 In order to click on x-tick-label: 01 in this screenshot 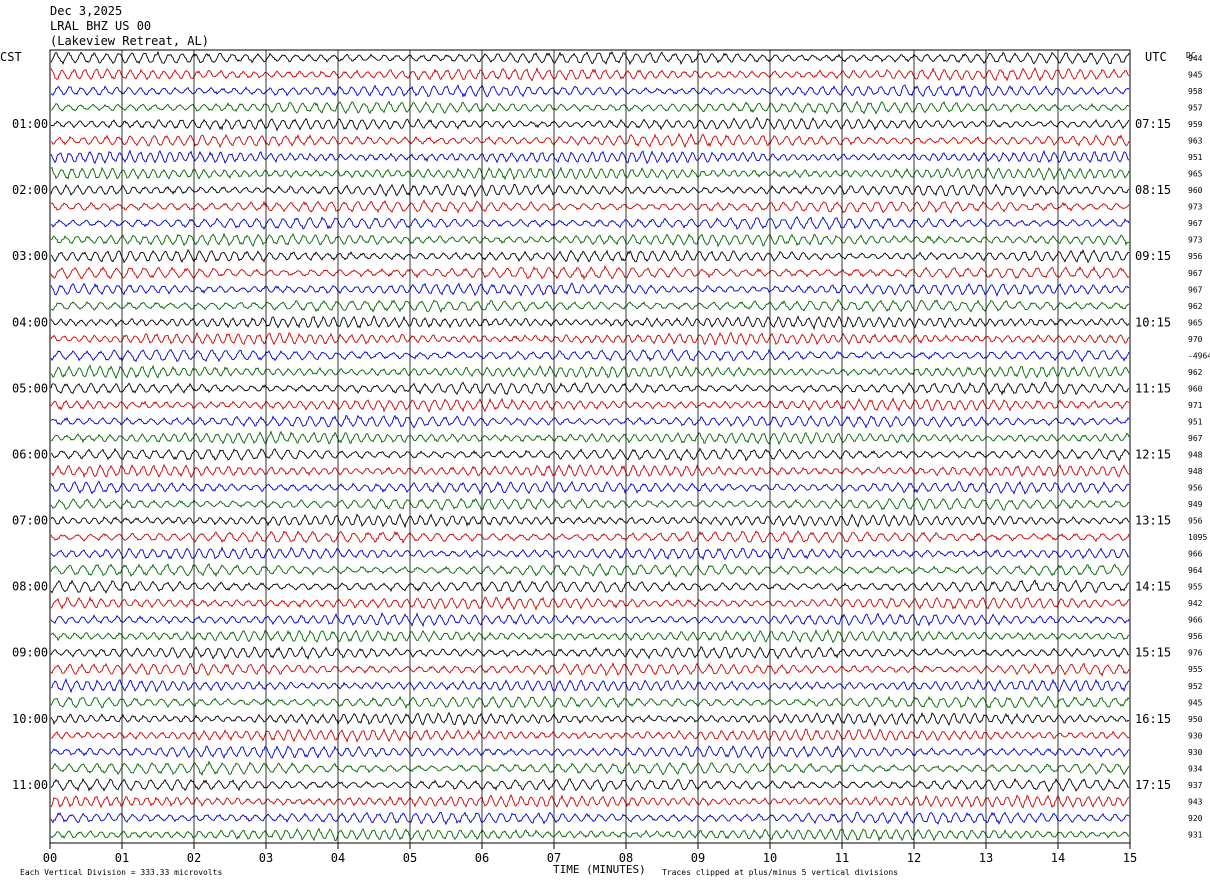, I will do `click(122, 858)`.